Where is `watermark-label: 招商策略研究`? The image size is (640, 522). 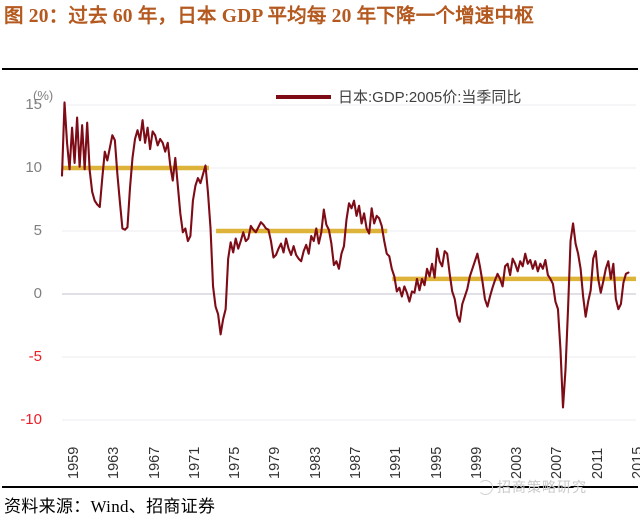 watermark-label: 招商策略研究 is located at coordinates (542, 487).